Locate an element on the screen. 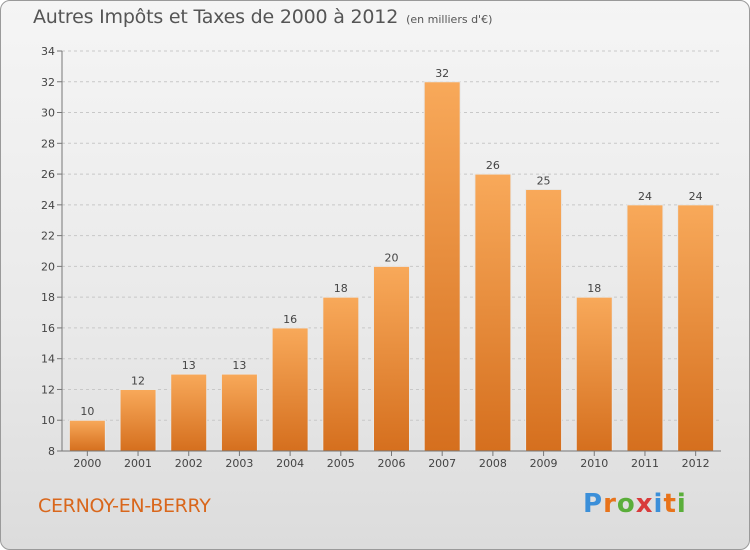 This screenshot has width=750, height=550. x-tick-label: 2002 is located at coordinates (189, 463).